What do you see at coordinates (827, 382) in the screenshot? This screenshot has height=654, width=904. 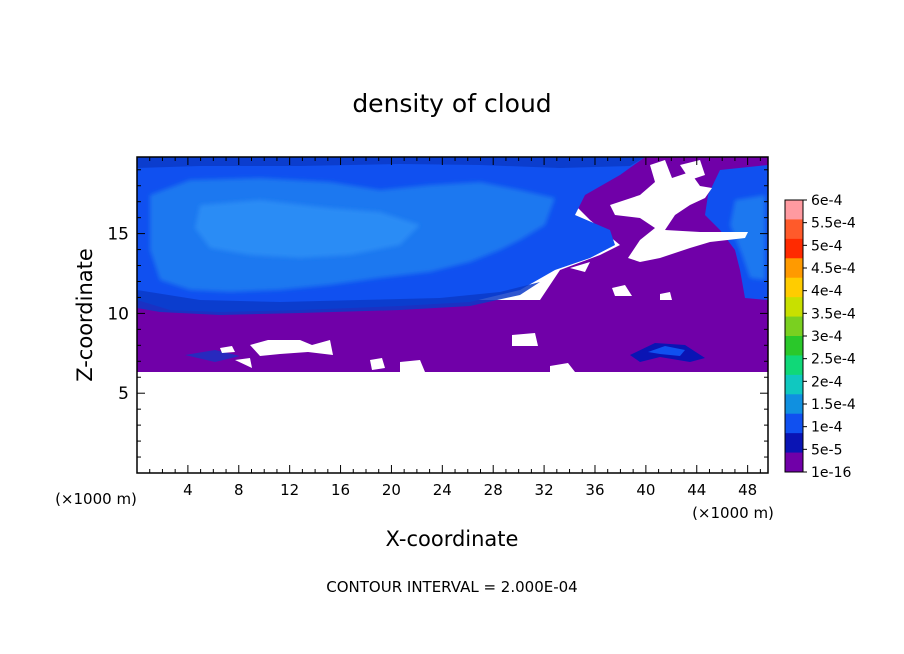 I see `colorbar-label: 2e-4` at bounding box center [827, 382].